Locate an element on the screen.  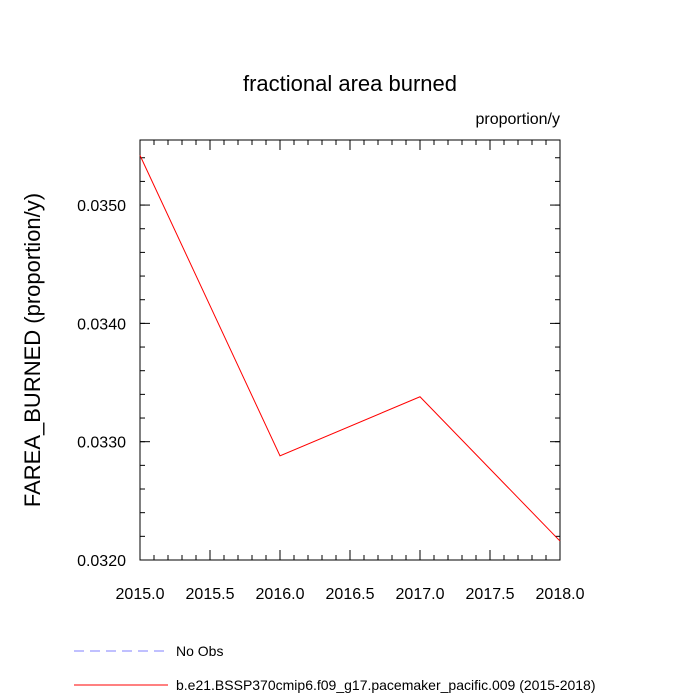
units-label: proportion/y is located at coordinates (518, 119).